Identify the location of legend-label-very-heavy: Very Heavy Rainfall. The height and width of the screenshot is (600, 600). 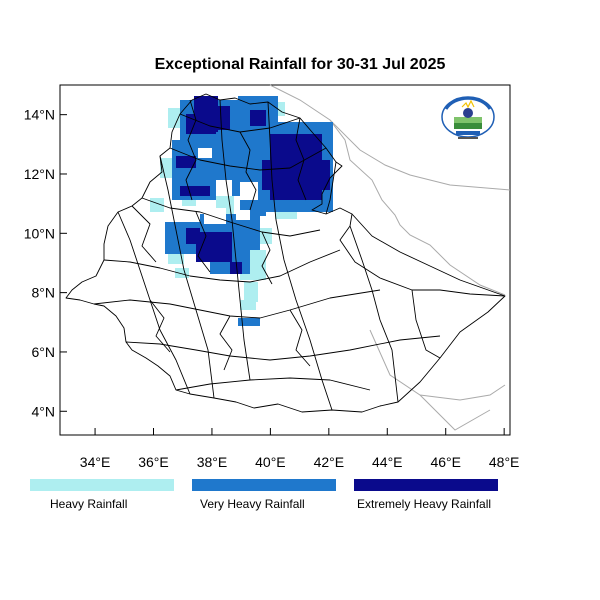
(252, 504).